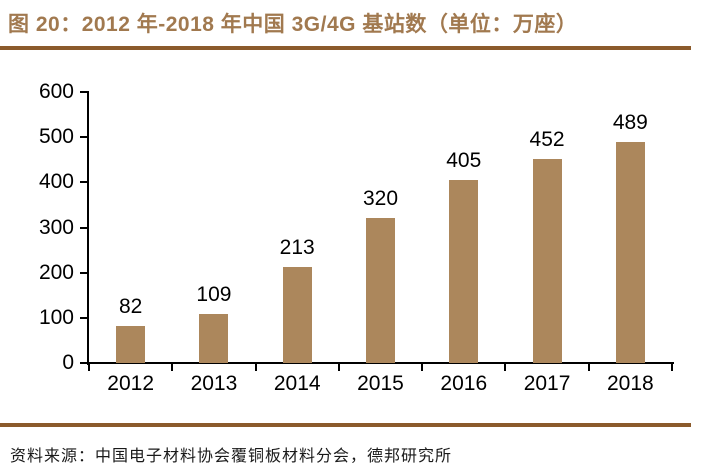 Image resolution: width=704 pixels, height=473 pixels. Describe the element at coordinates (130, 383) in the screenshot. I see `x-axis-category-label: 2012` at that location.